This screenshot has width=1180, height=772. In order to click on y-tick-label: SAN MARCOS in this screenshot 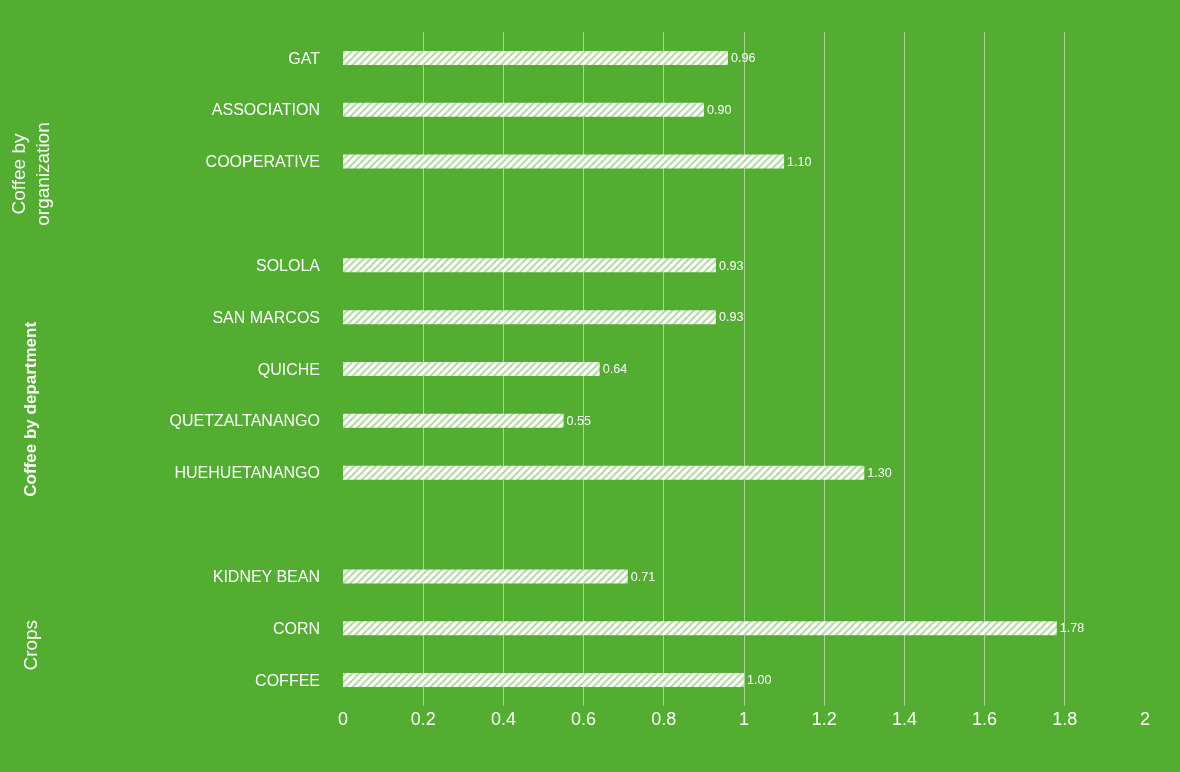, I will do `click(266, 317)`.